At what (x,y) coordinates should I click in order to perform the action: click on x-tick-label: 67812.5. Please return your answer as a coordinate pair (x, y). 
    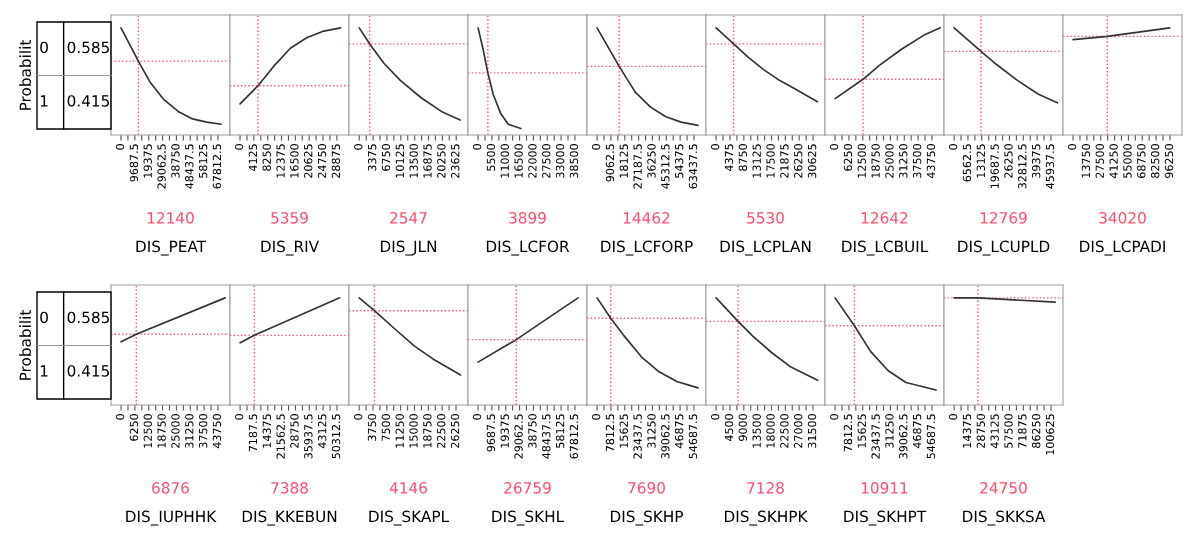
    Looking at the image, I should click on (574, 436).